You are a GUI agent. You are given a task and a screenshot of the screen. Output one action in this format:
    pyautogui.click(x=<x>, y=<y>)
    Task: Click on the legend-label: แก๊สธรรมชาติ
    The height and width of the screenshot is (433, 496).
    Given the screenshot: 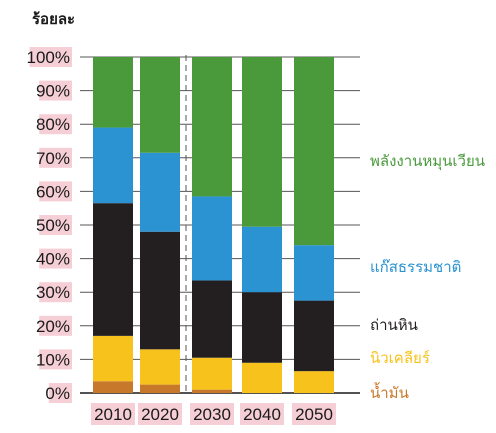 What is the action you would take?
    pyautogui.click(x=415, y=267)
    